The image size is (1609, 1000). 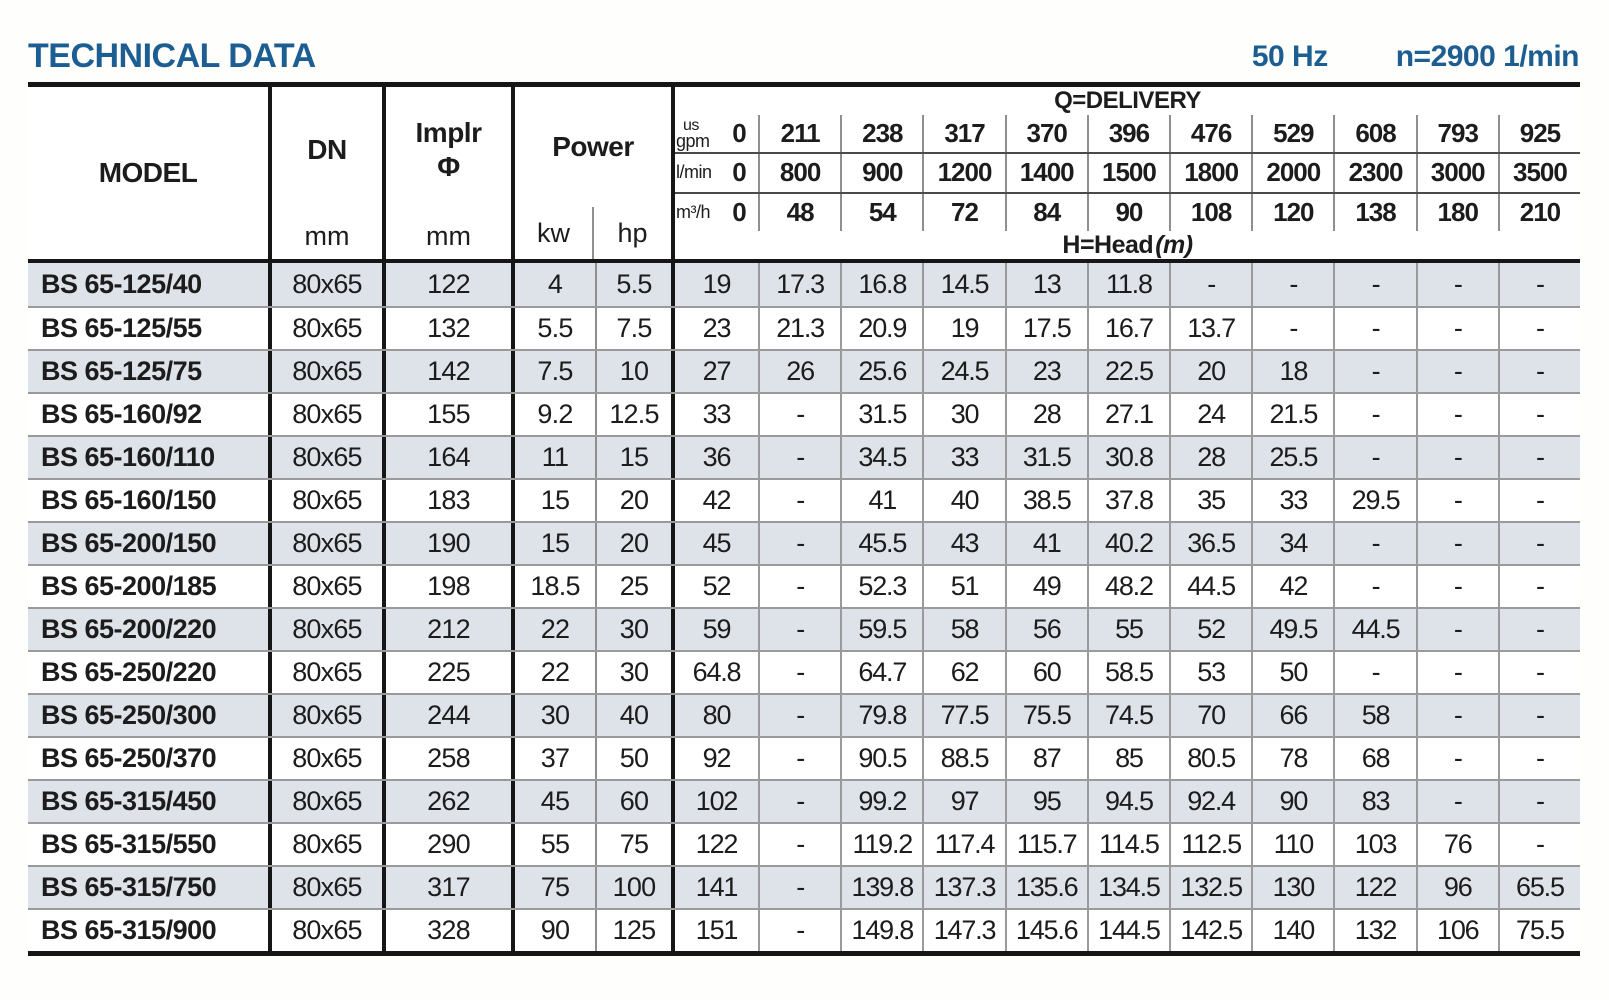 What do you see at coordinates (1538, 212) in the screenshot?
I see `delivery-value: 210` at bounding box center [1538, 212].